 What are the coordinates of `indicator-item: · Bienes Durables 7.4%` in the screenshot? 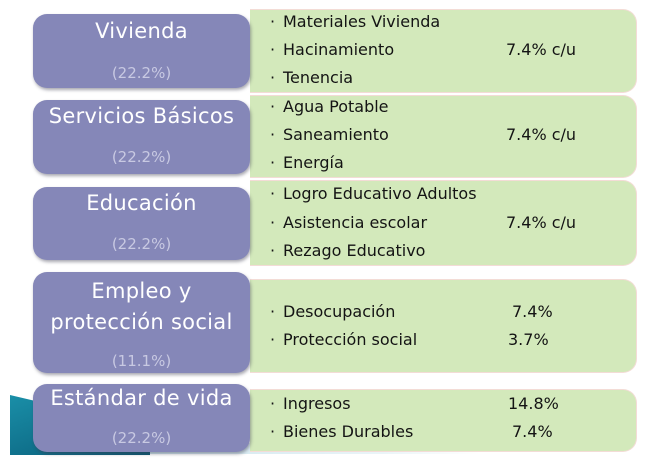 It's located at (411, 431).